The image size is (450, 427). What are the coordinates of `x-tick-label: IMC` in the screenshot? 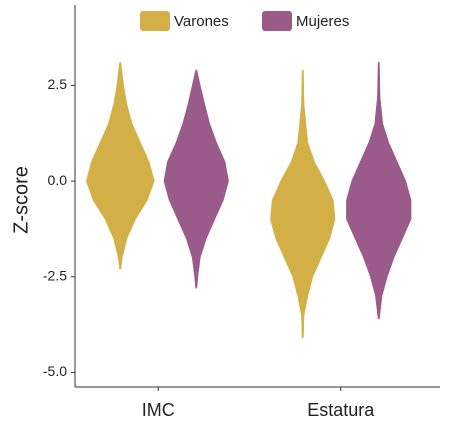 It's located at (158, 410).